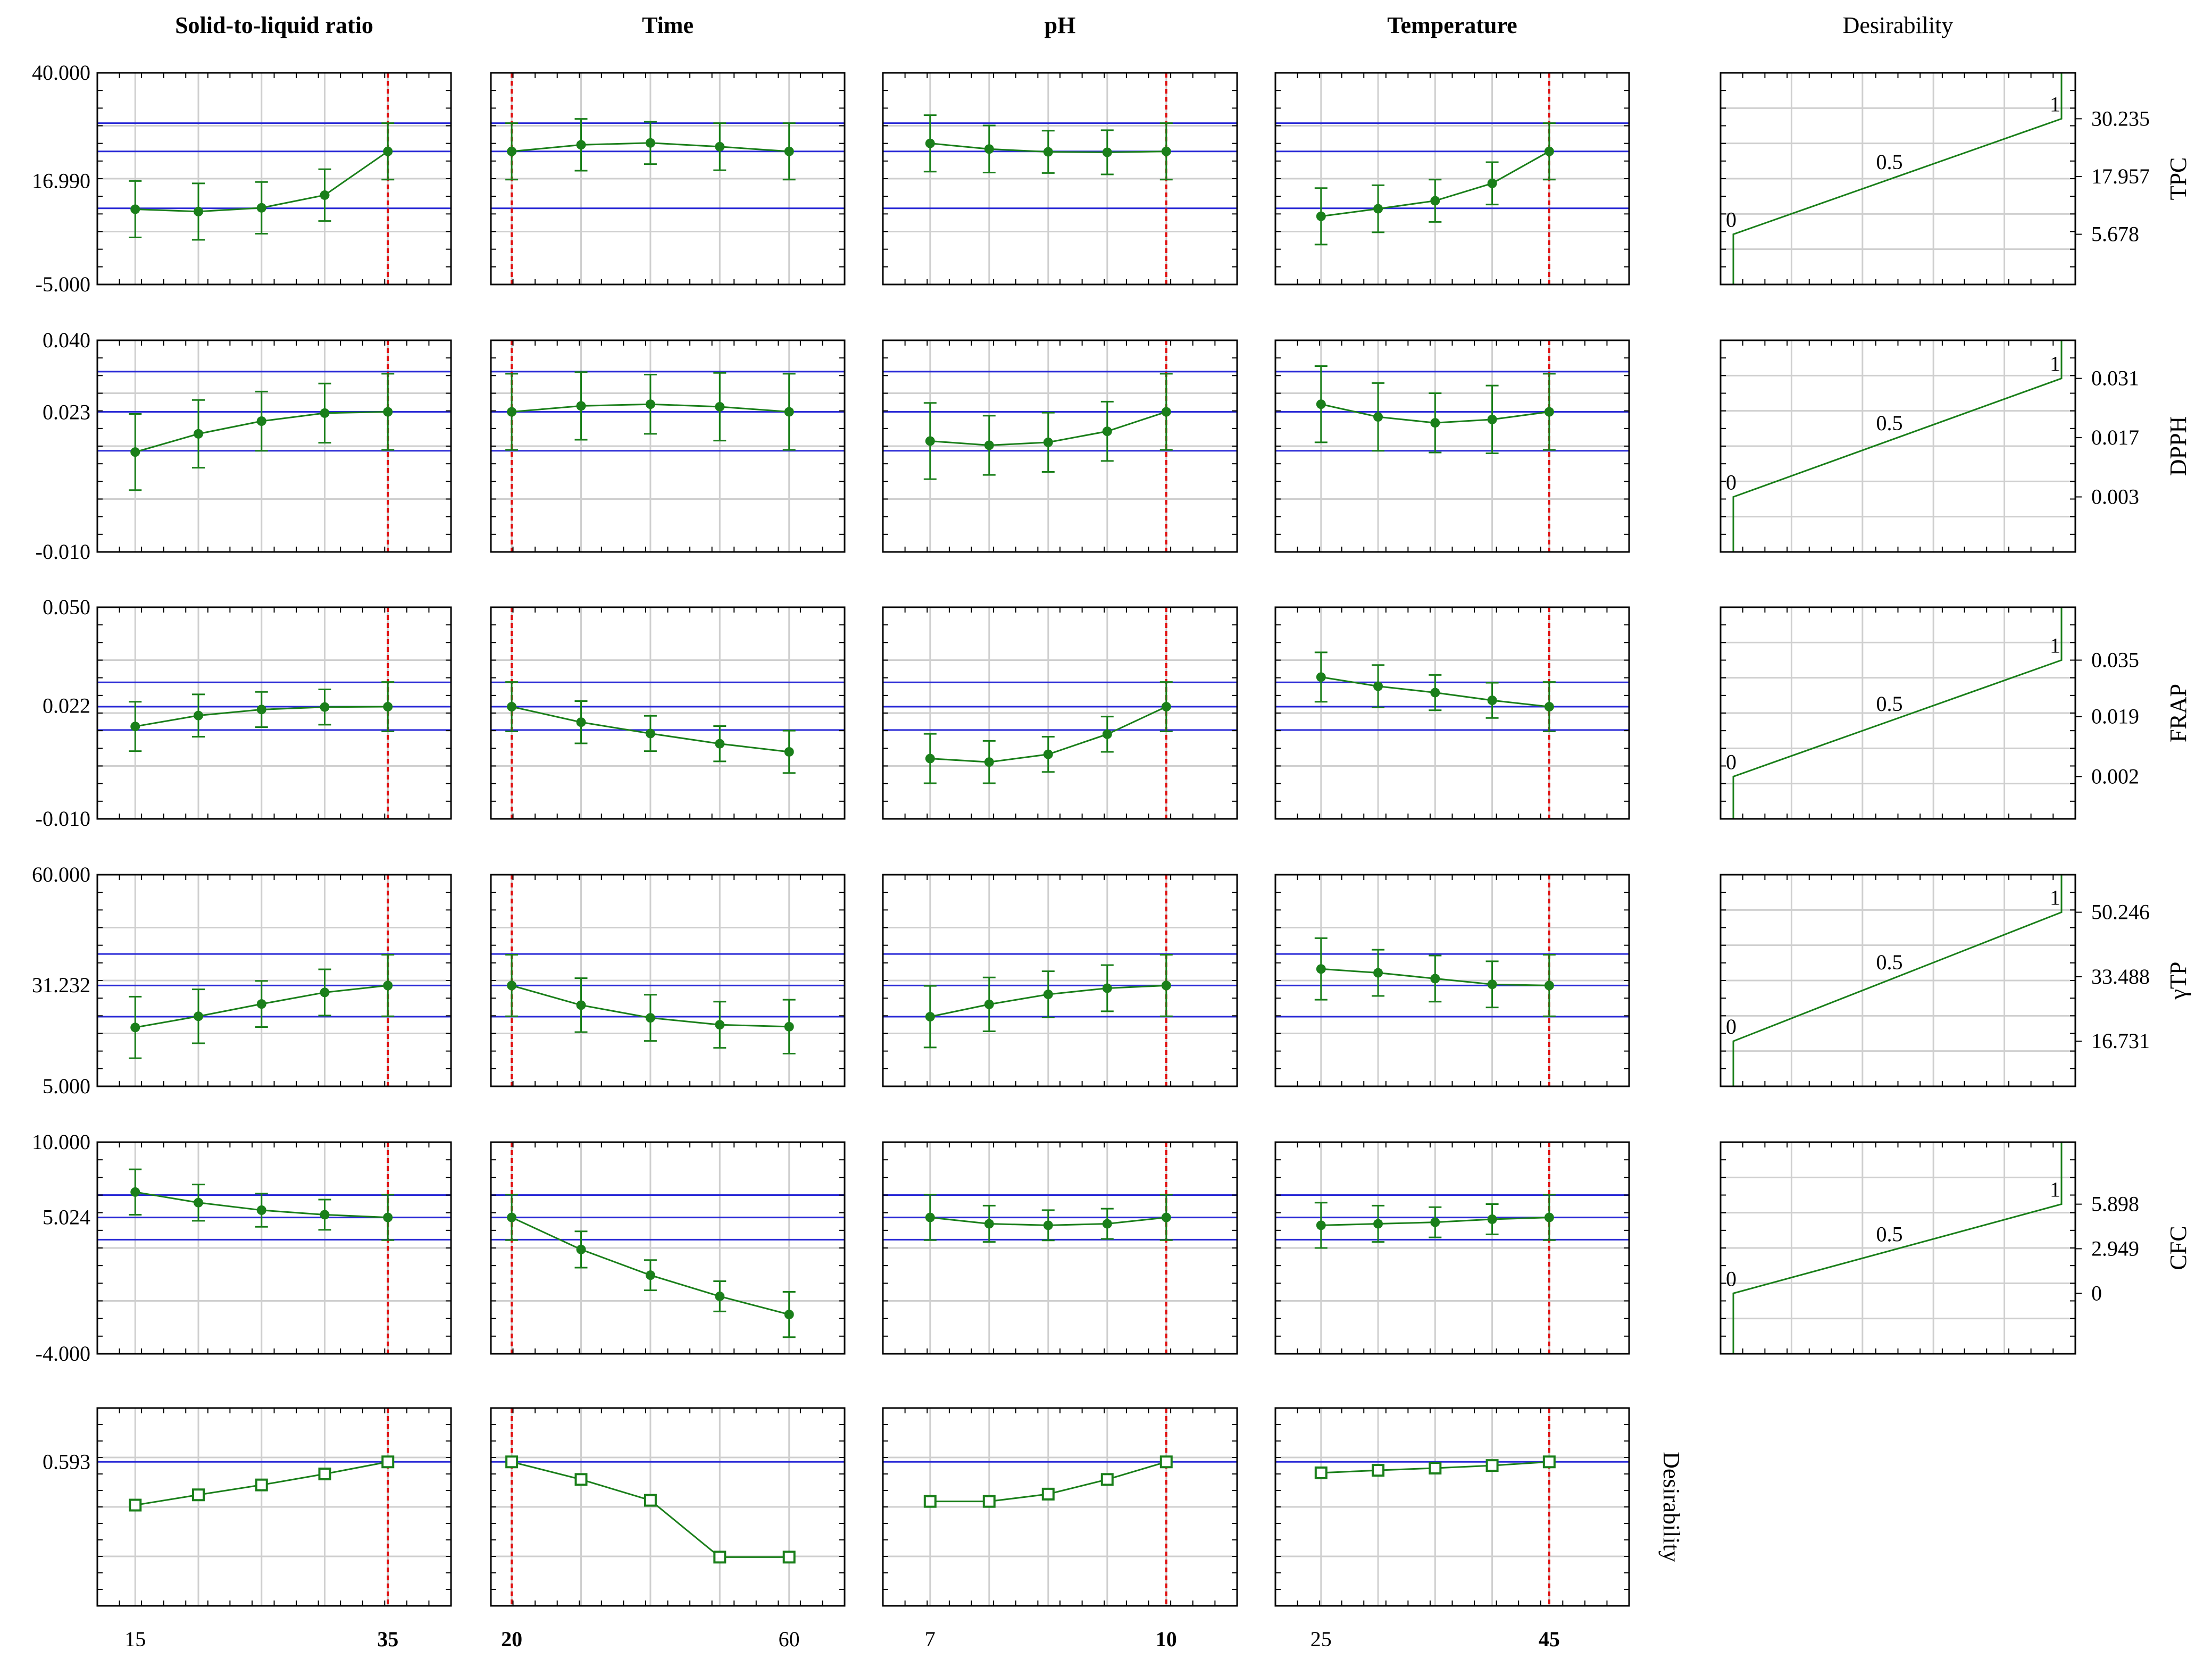 The height and width of the screenshot is (1659, 2212). Describe the element at coordinates (135, 1639) in the screenshot. I see `x-tick-label: 15` at that location.